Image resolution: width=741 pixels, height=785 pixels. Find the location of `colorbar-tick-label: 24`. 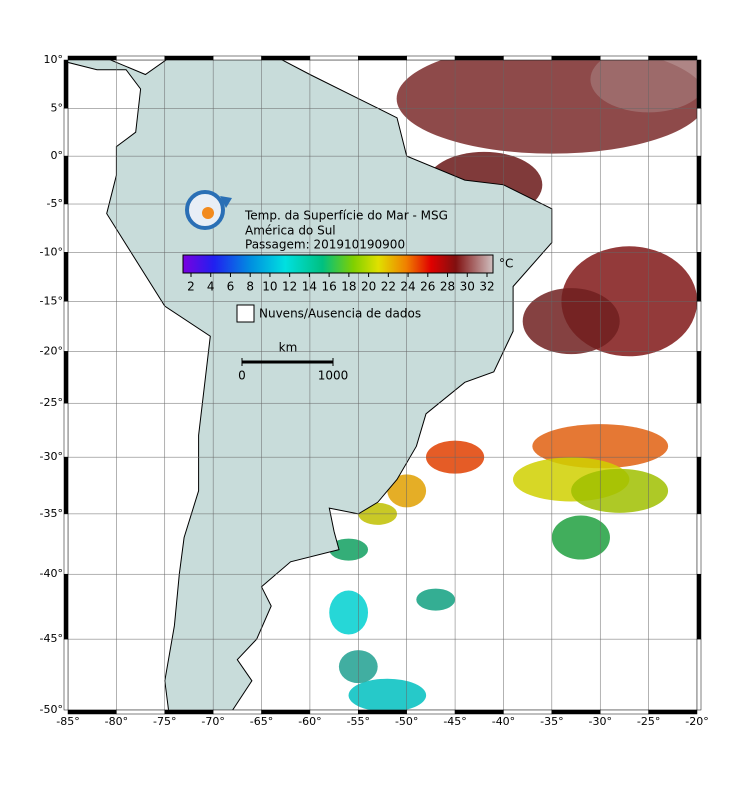

colorbar-tick-label: 24 is located at coordinates (407, 287).